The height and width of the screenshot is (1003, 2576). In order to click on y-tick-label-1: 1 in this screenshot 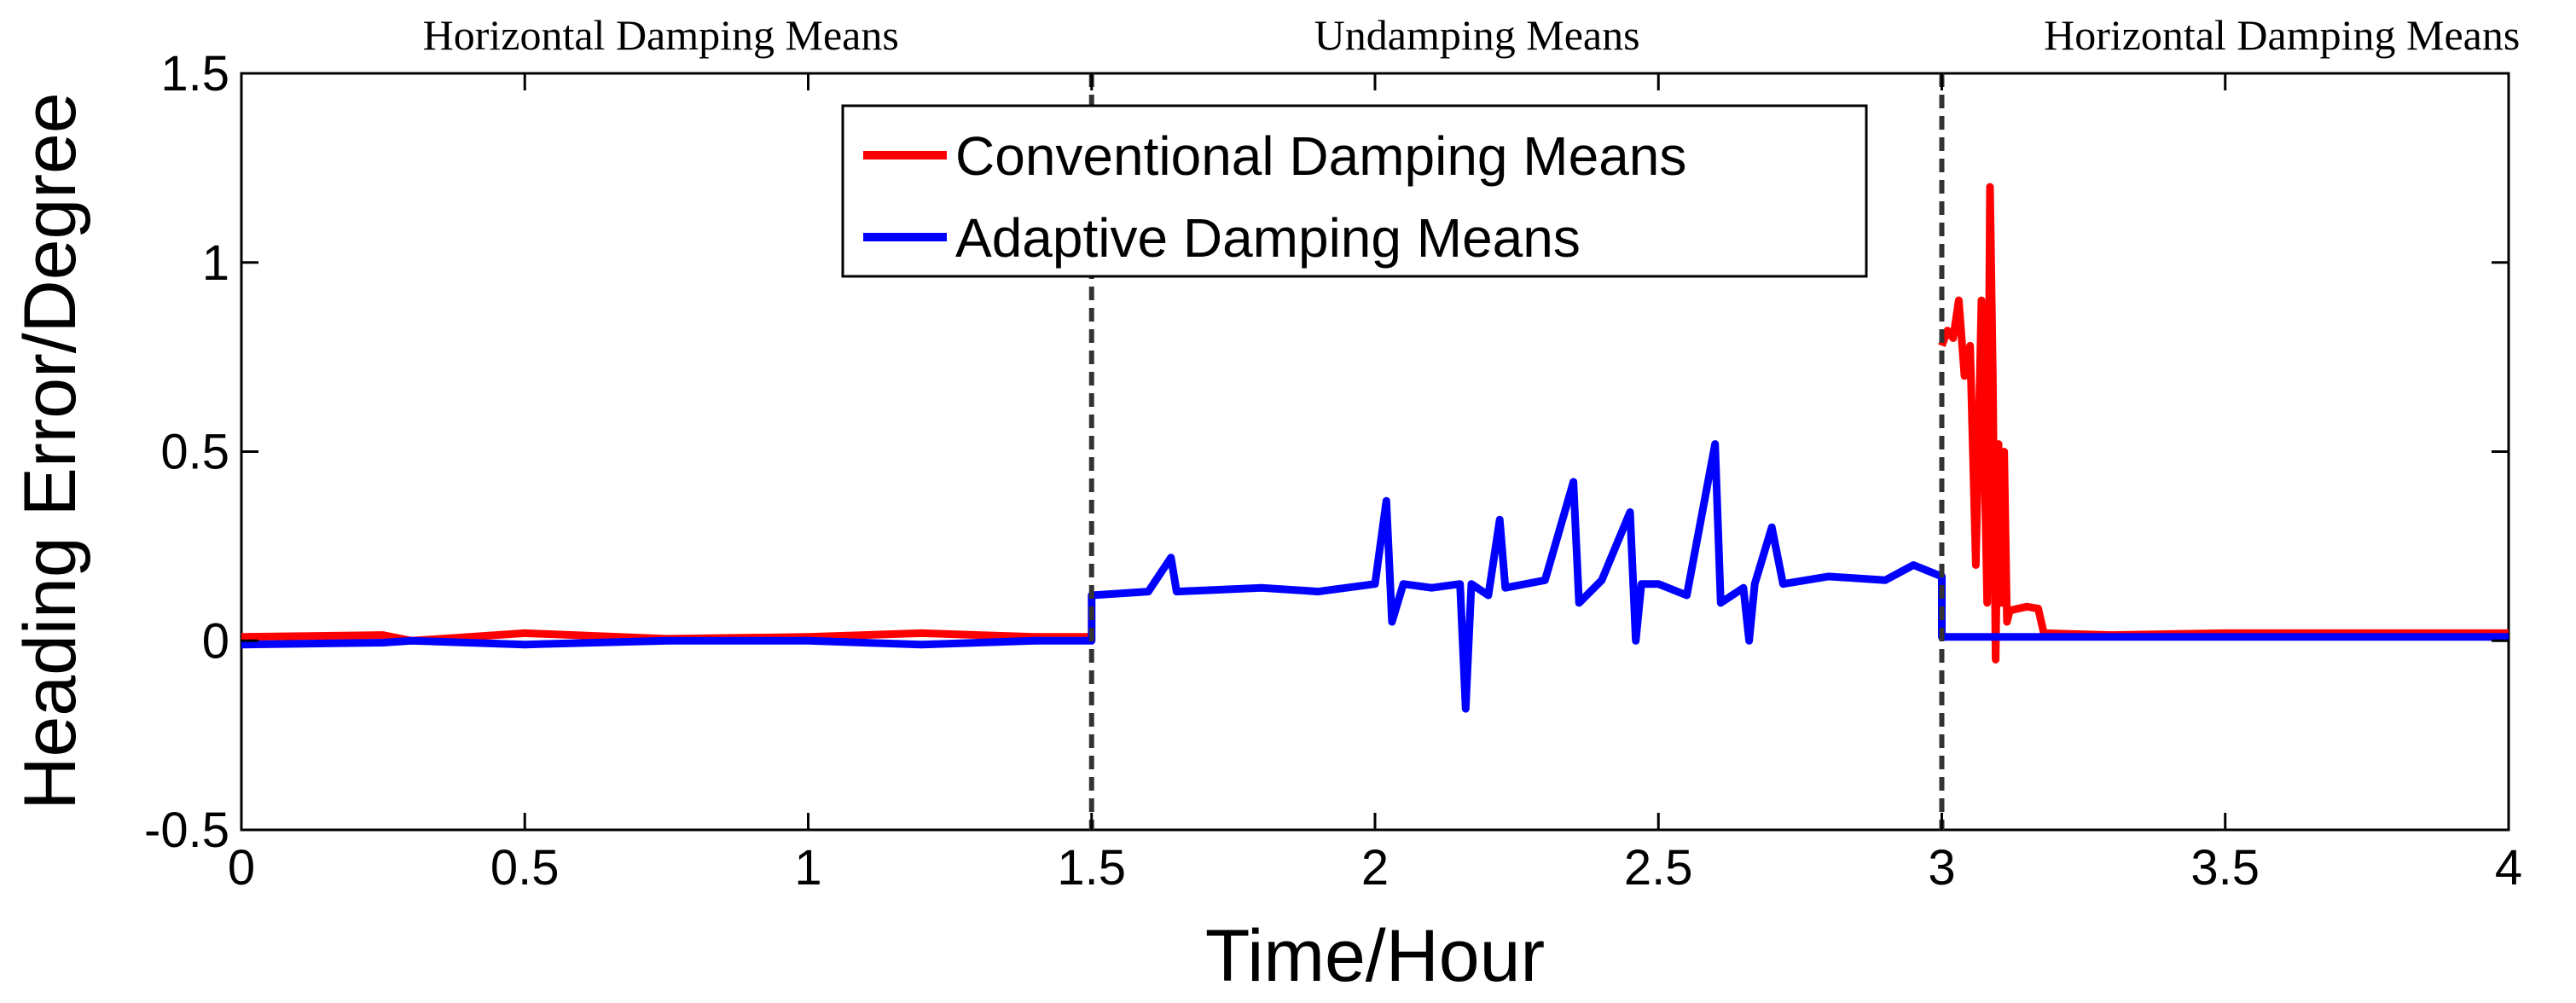, I will do `click(215, 263)`.